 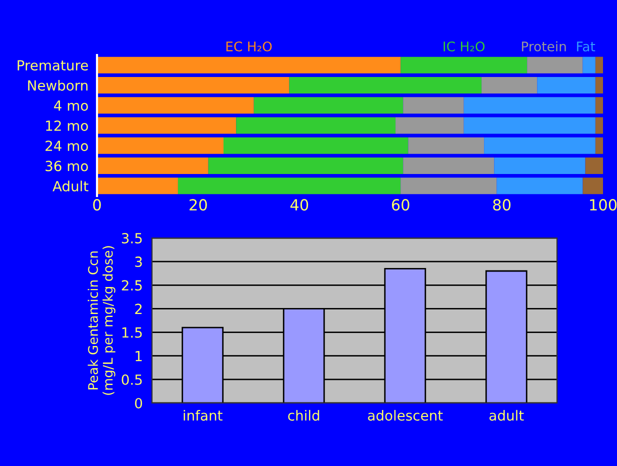 What do you see at coordinates (53, 65) in the screenshot?
I see `y-tick-label: Premature` at bounding box center [53, 65].